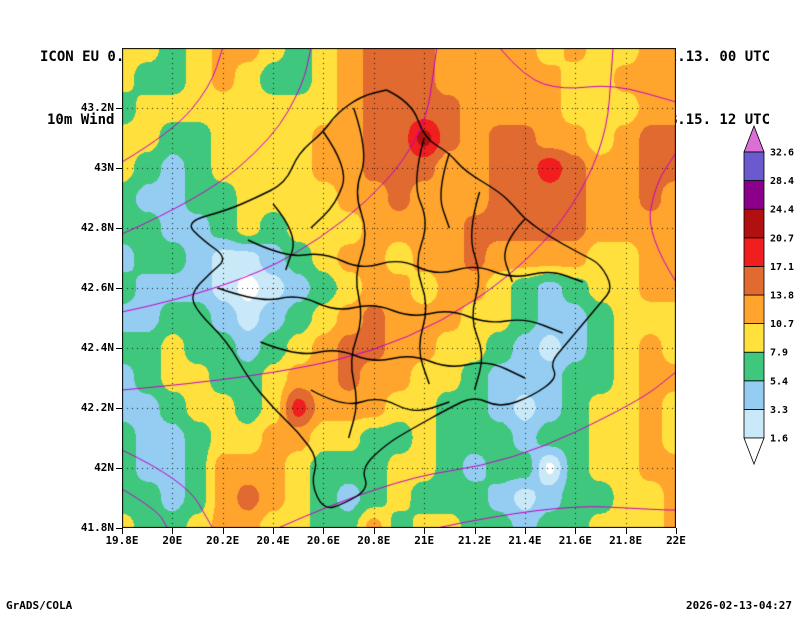 The image size is (800, 618). What do you see at coordinates (223, 540) in the screenshot?
I see `x-axis-label: 20.2E` at bounding box center [223, 540].